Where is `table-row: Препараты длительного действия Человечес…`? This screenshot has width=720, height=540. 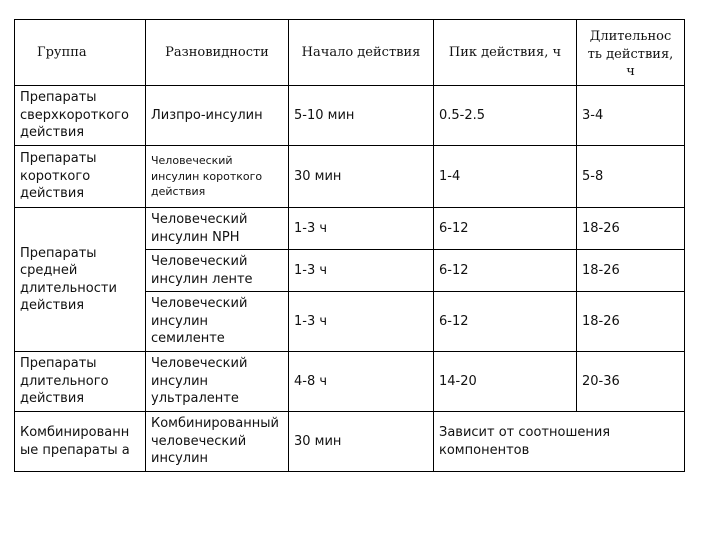
table-row: Препараты длительного действия Человечес… is located at coordinates (349, 382).